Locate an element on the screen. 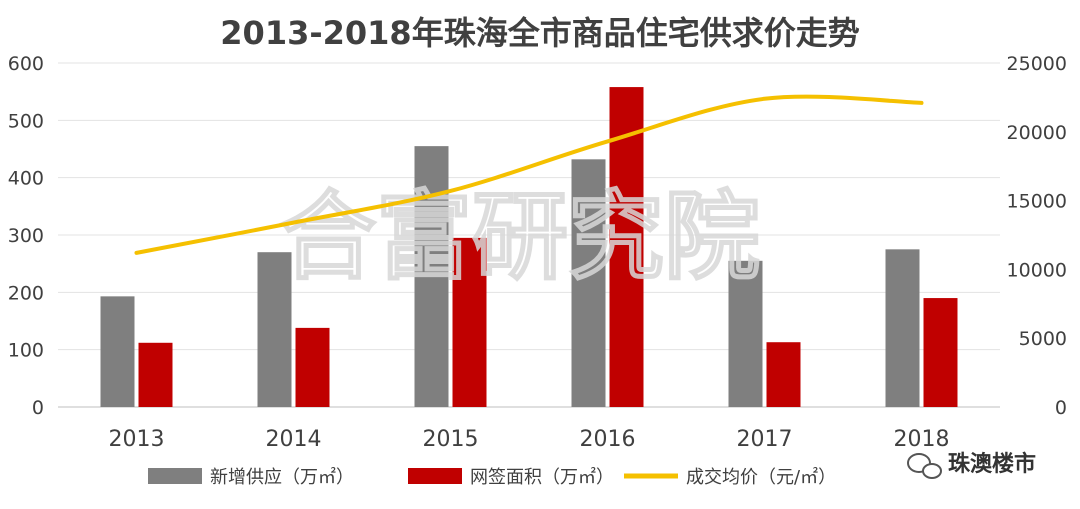  left-tick-label: 0 is located at coordinates (38, 408).